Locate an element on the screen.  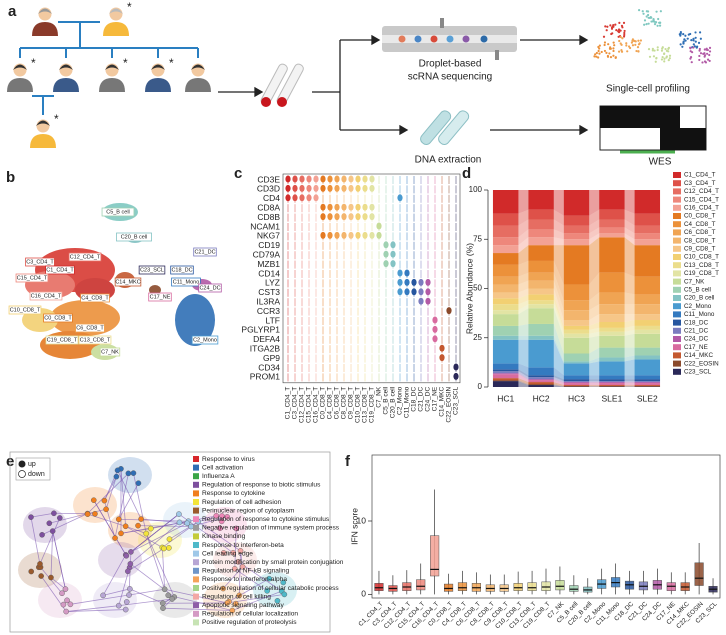
legend-label: C1_CD4_T is located at coordinates (700, 175).